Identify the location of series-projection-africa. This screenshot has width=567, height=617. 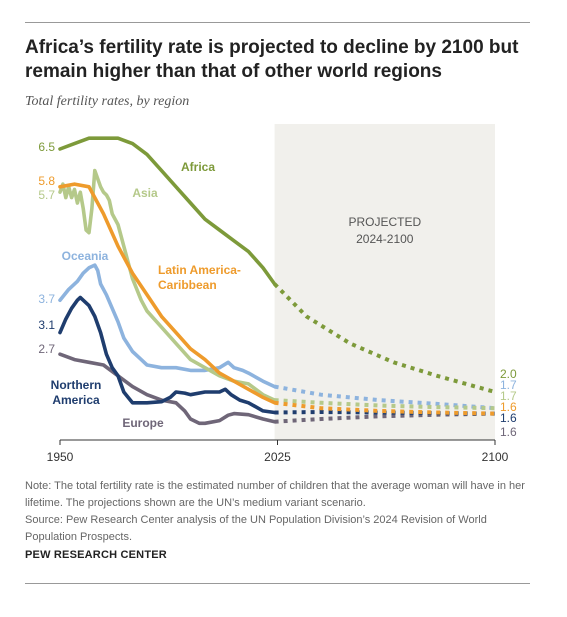
(384, 338).